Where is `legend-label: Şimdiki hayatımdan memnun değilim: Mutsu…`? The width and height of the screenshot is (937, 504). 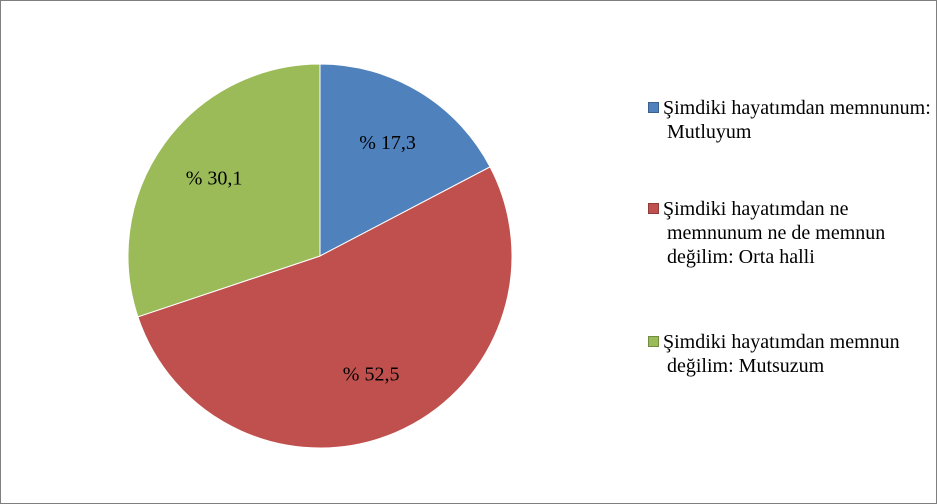 legend-label: Şimdiki hayatımdan memnun değilim: Mutsu… is located at coordinates (781, 354).